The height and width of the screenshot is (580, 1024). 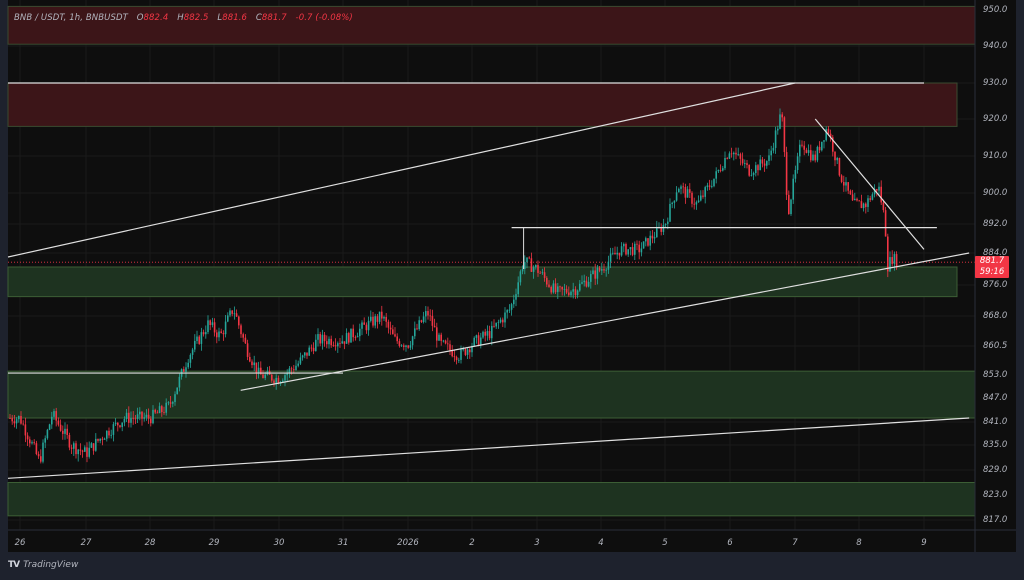 I want to click on price-tick-label: 847.0, so click(x=995, y=398).